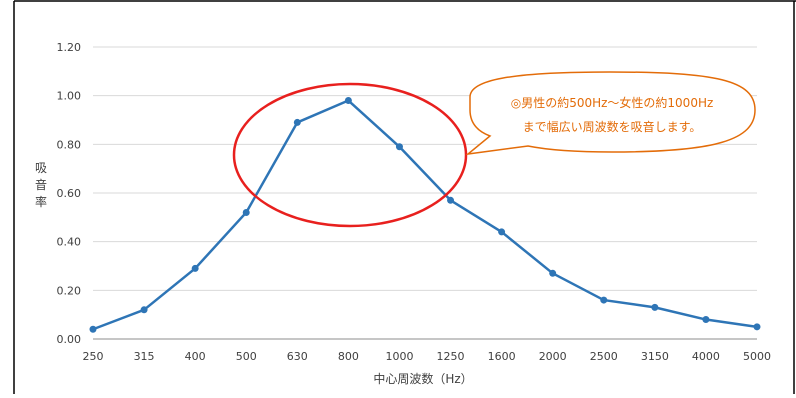 This screenshot has height=398, width=796. Describe the element at coordinates (195, 356) in the screenshot. I see `x-tick-label: 400` at that location.